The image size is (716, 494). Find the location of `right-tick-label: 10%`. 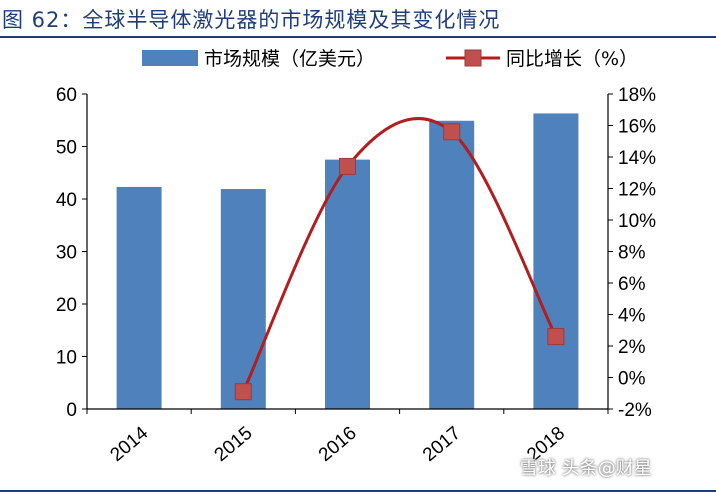

right-tick-label: 10% is located at coordinates (637, 221).